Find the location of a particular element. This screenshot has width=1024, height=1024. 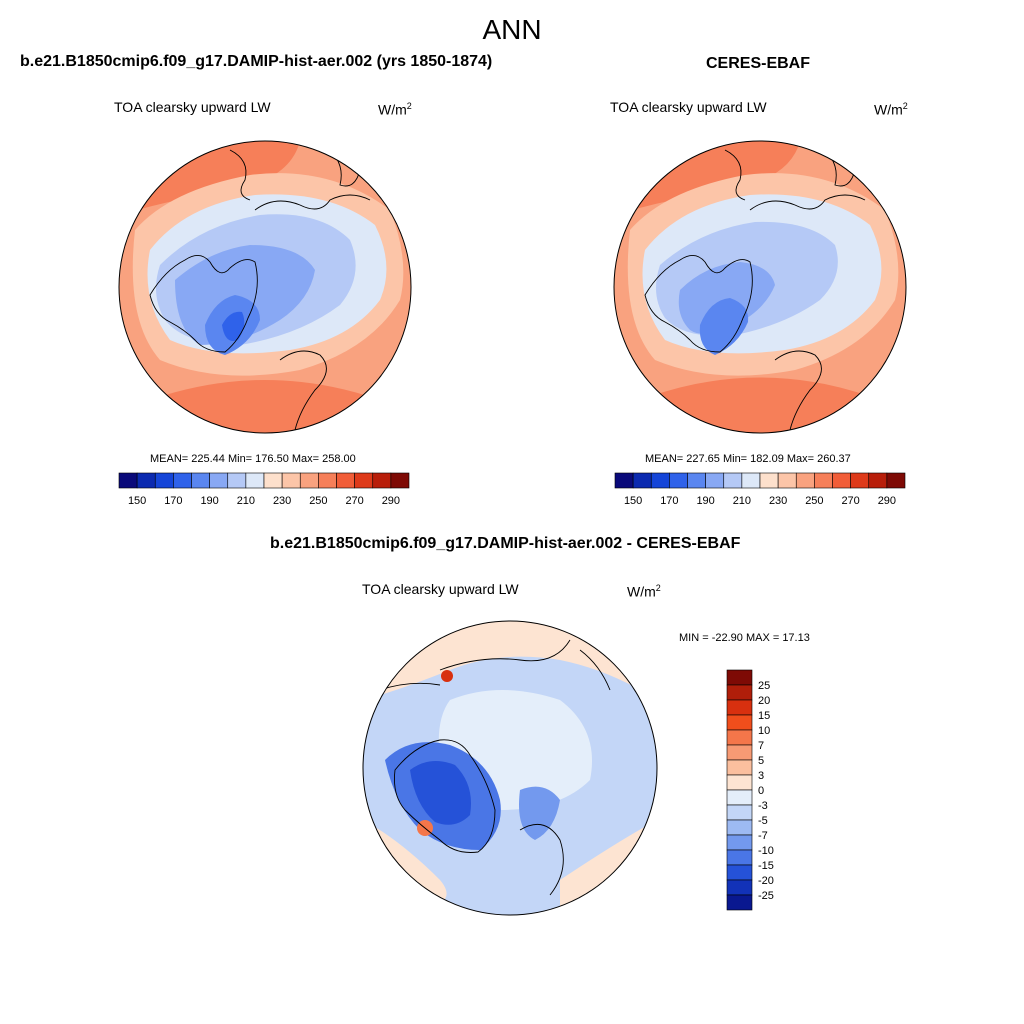

map-3-coast-scandinavia is located at coordinates (541, 859).